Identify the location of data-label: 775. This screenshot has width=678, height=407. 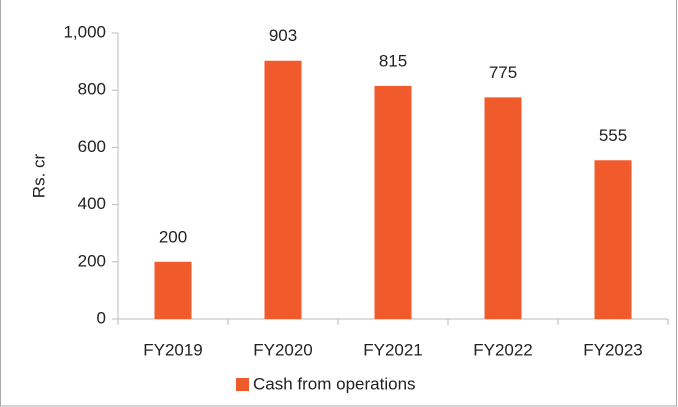
(503, 72).